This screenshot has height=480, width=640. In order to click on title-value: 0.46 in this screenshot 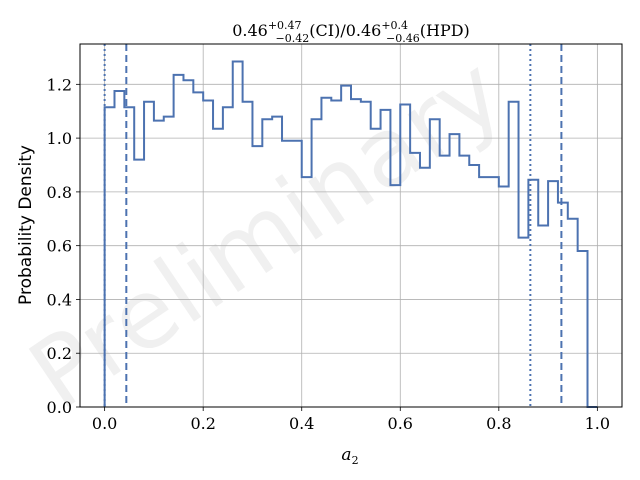, I will do `click(250, 30)`.